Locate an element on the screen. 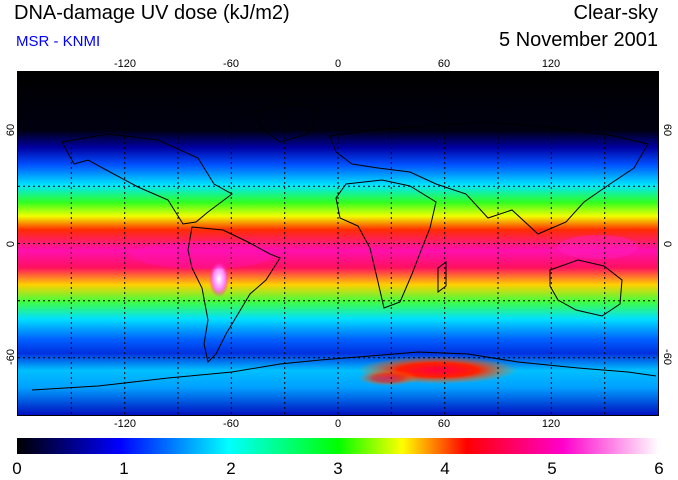 This screenshot has height=480, width=678. source-label: MSR - KNMI is located at coordinates (58, 41).